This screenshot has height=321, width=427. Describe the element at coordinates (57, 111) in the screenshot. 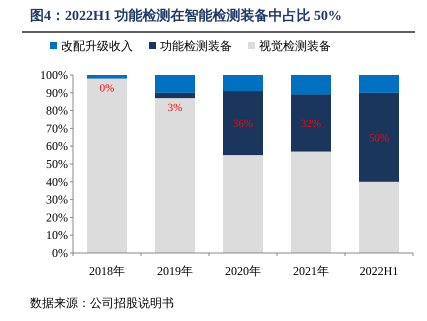

I see `y-tick-label: 80%` at that location.